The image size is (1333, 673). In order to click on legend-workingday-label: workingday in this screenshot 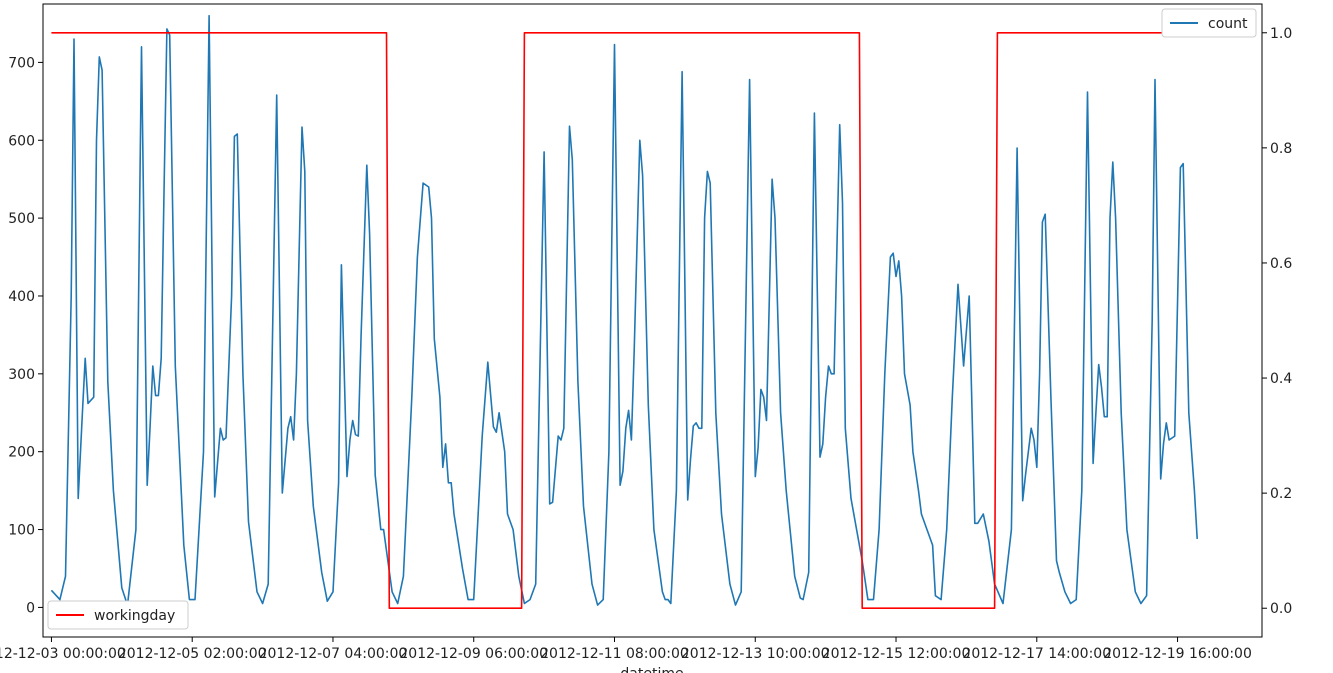, I will do `click(134, 616)`.